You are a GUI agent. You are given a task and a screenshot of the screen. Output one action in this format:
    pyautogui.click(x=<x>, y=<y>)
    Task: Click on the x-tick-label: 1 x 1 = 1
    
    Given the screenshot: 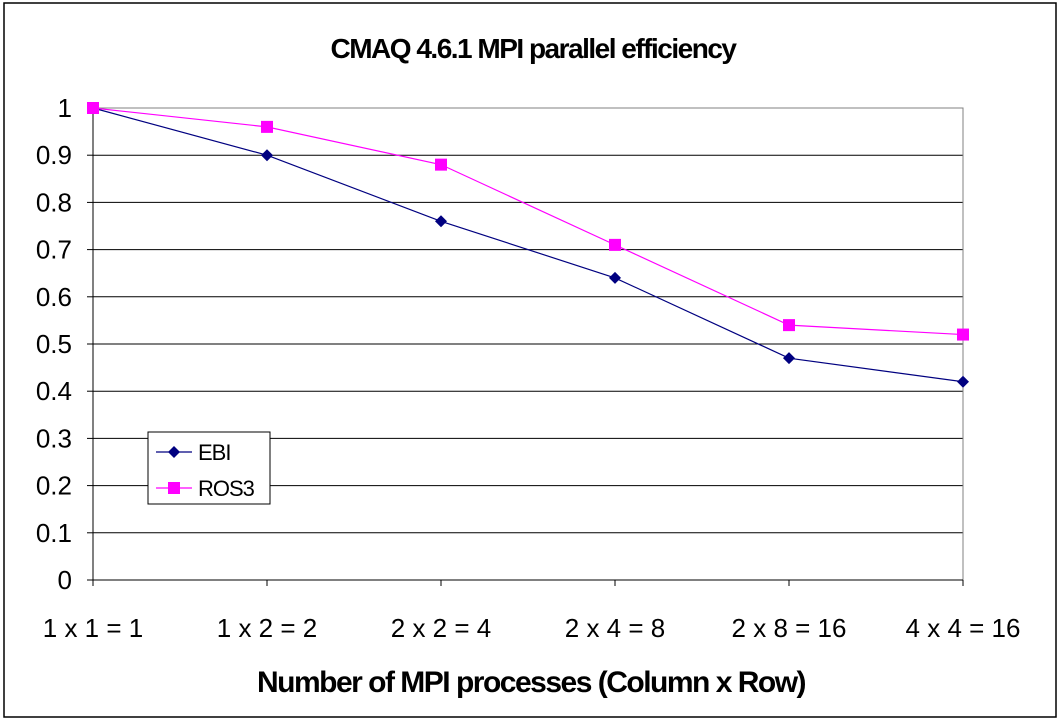 What is the action you would take?
    pyautogui.click(x=93, y=628)
    